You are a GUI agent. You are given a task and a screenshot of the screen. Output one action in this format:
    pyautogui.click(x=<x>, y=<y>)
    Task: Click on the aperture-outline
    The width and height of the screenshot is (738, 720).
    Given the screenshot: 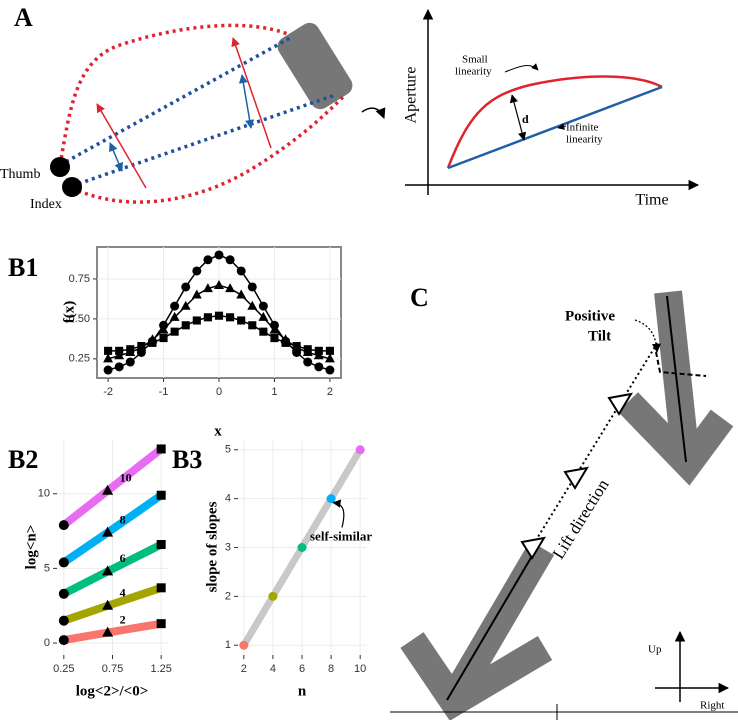 What is the action you would take?
    pyautogui.click(x=174, y=94)
    